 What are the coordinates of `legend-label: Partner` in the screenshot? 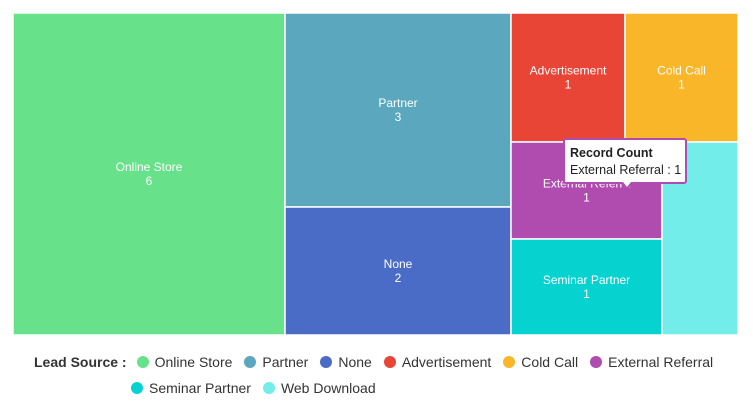 It's located at (285, 362).